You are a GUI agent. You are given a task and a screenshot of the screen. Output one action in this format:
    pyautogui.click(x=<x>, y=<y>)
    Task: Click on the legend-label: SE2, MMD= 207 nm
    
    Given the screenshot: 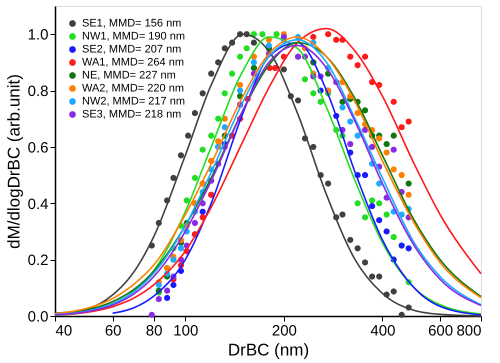 What is the action you would take?
    pyautogui.click(x=132, y=50)
    